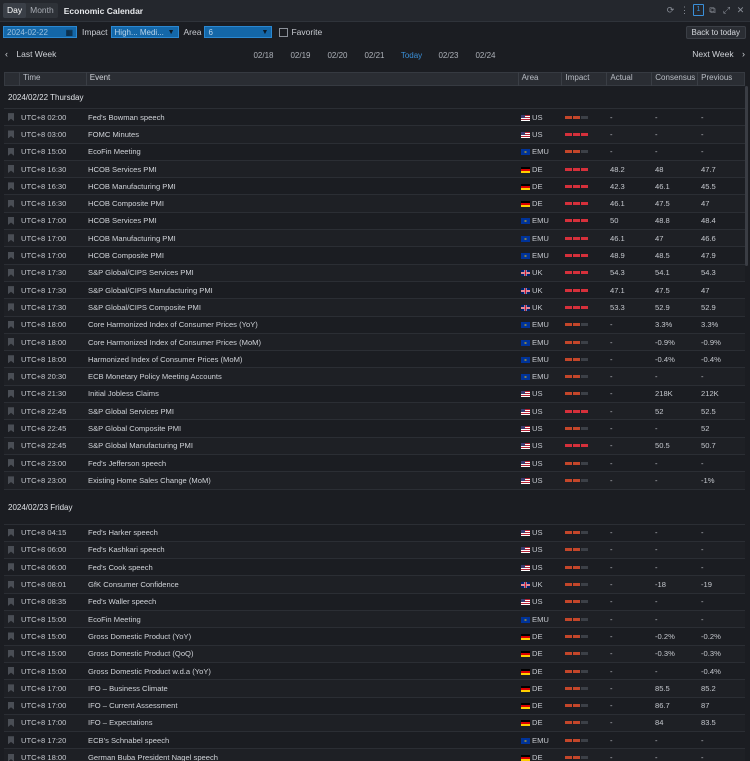  Describe the element at coordinates (127, 463) in the screenshot. I see `event-name: Fed's Jefferson speech` at that location.